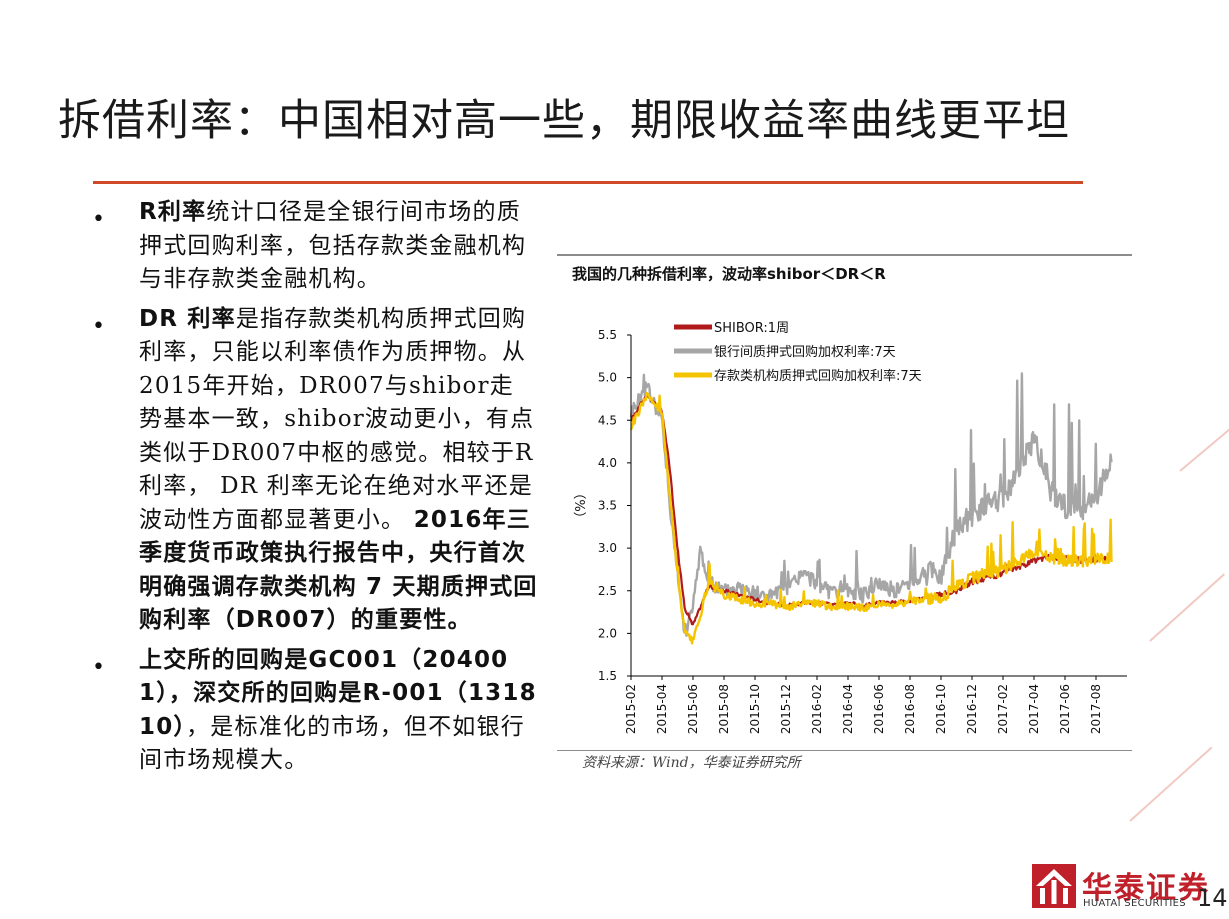 The image size is (1229, 919). What do you see at coordinates (1034, 709) in the screenshot?
I see `x-tick-label: 2017-04` at bounding box center [1034, 709].